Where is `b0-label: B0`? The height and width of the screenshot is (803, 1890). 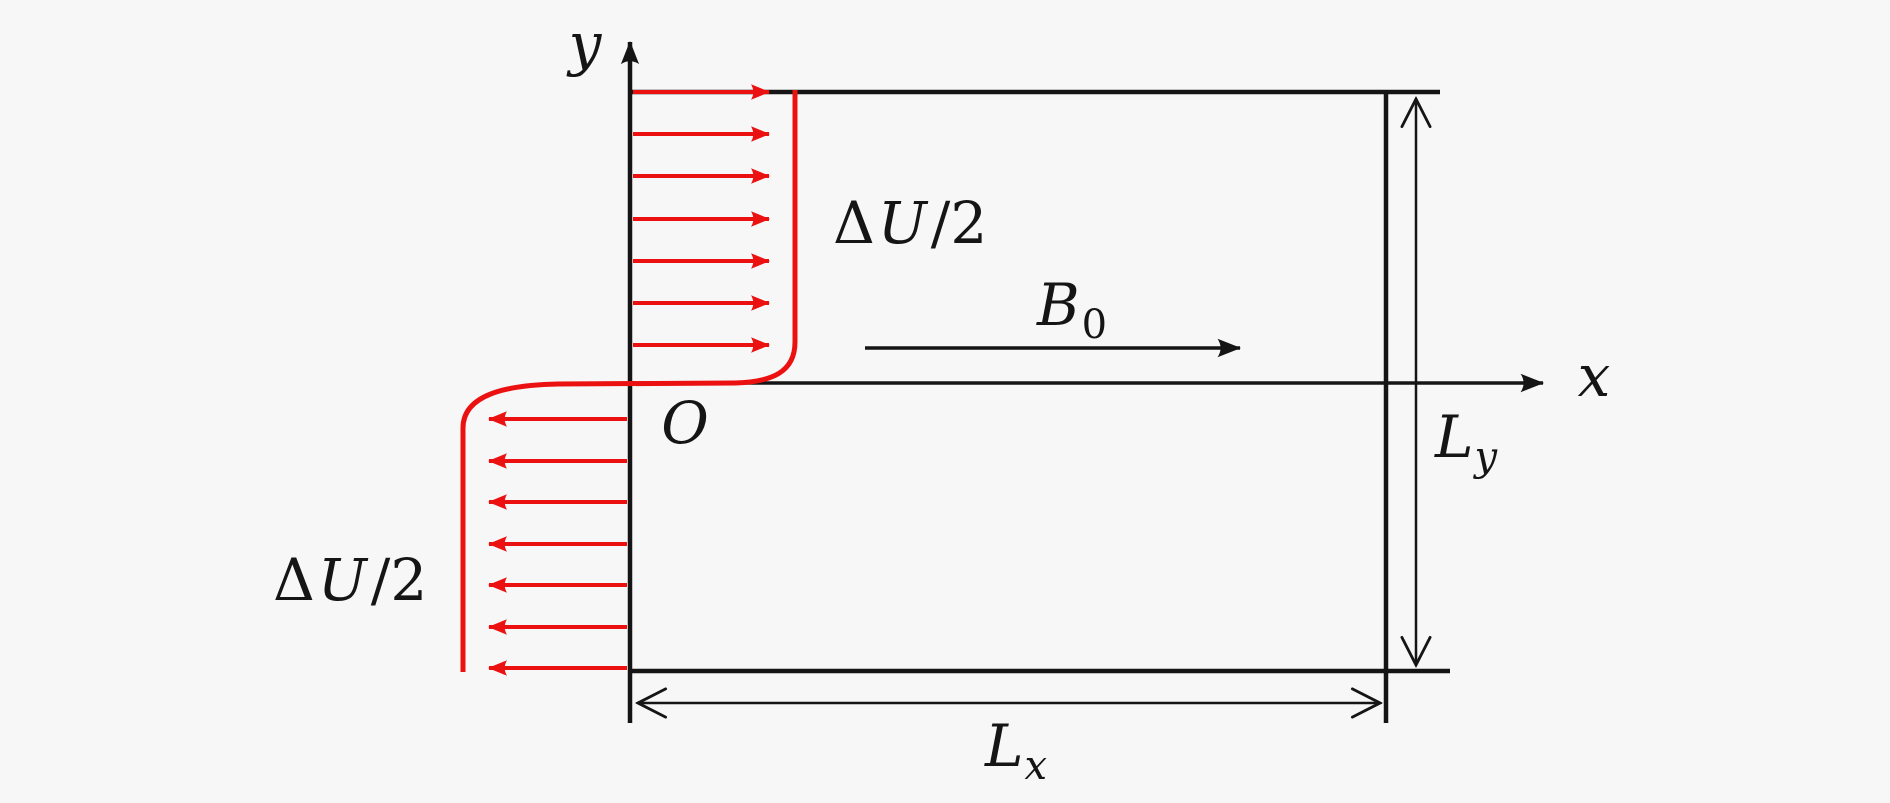 b0-label: B0 is located at coordinates (1071, 309).